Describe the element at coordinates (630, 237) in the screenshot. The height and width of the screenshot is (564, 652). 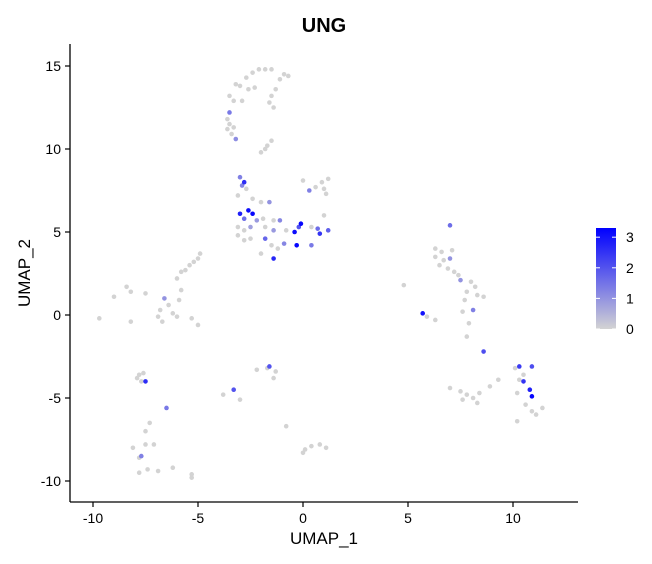
I see `colorbar-tick-label: 3` at that location.